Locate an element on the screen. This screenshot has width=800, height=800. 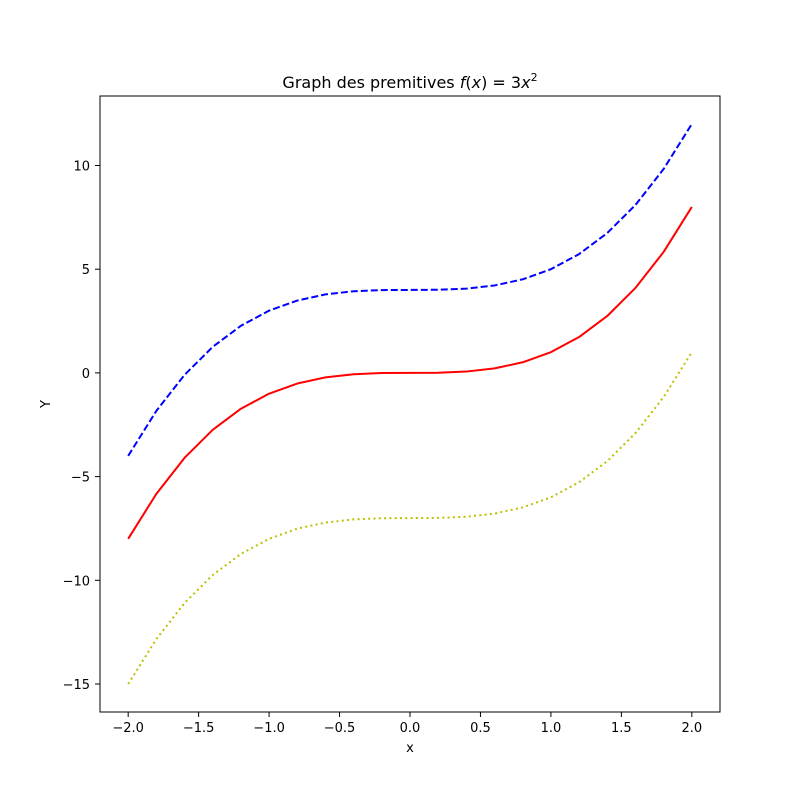
x-tick-label: −1.0 is located at coordinates (269, 728).